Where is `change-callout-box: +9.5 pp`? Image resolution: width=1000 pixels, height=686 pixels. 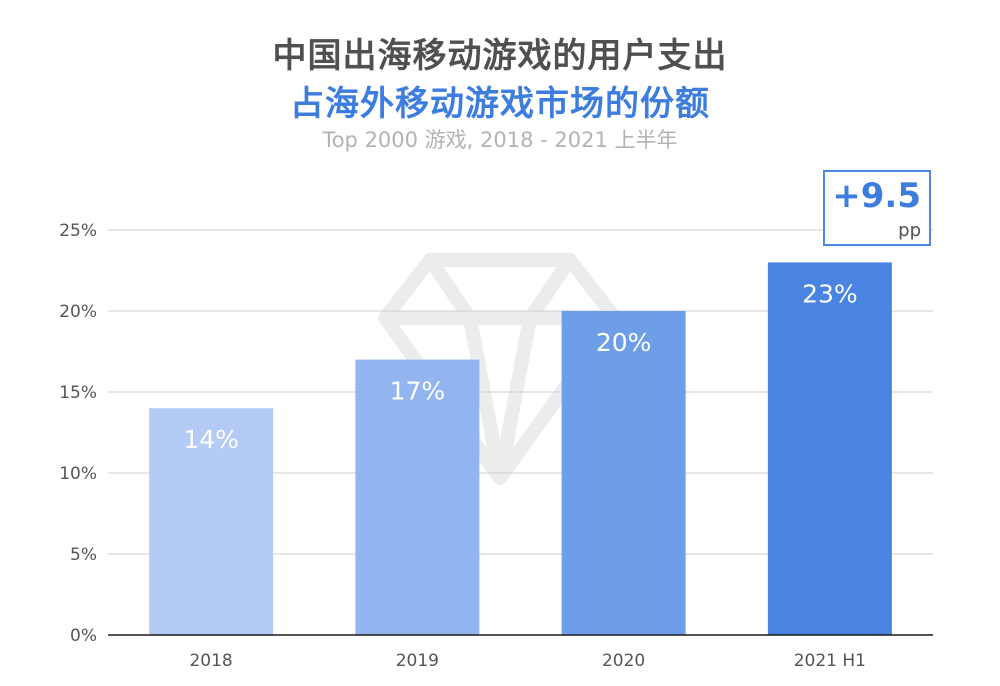 change-callout-box: +9.5 pp is located at coordinates (877, 208).